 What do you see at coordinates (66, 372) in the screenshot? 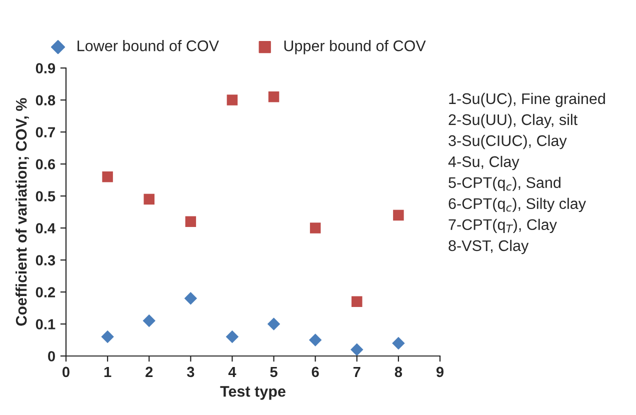
I see `x-tick-label: 0` at bounding box center [66, 372].